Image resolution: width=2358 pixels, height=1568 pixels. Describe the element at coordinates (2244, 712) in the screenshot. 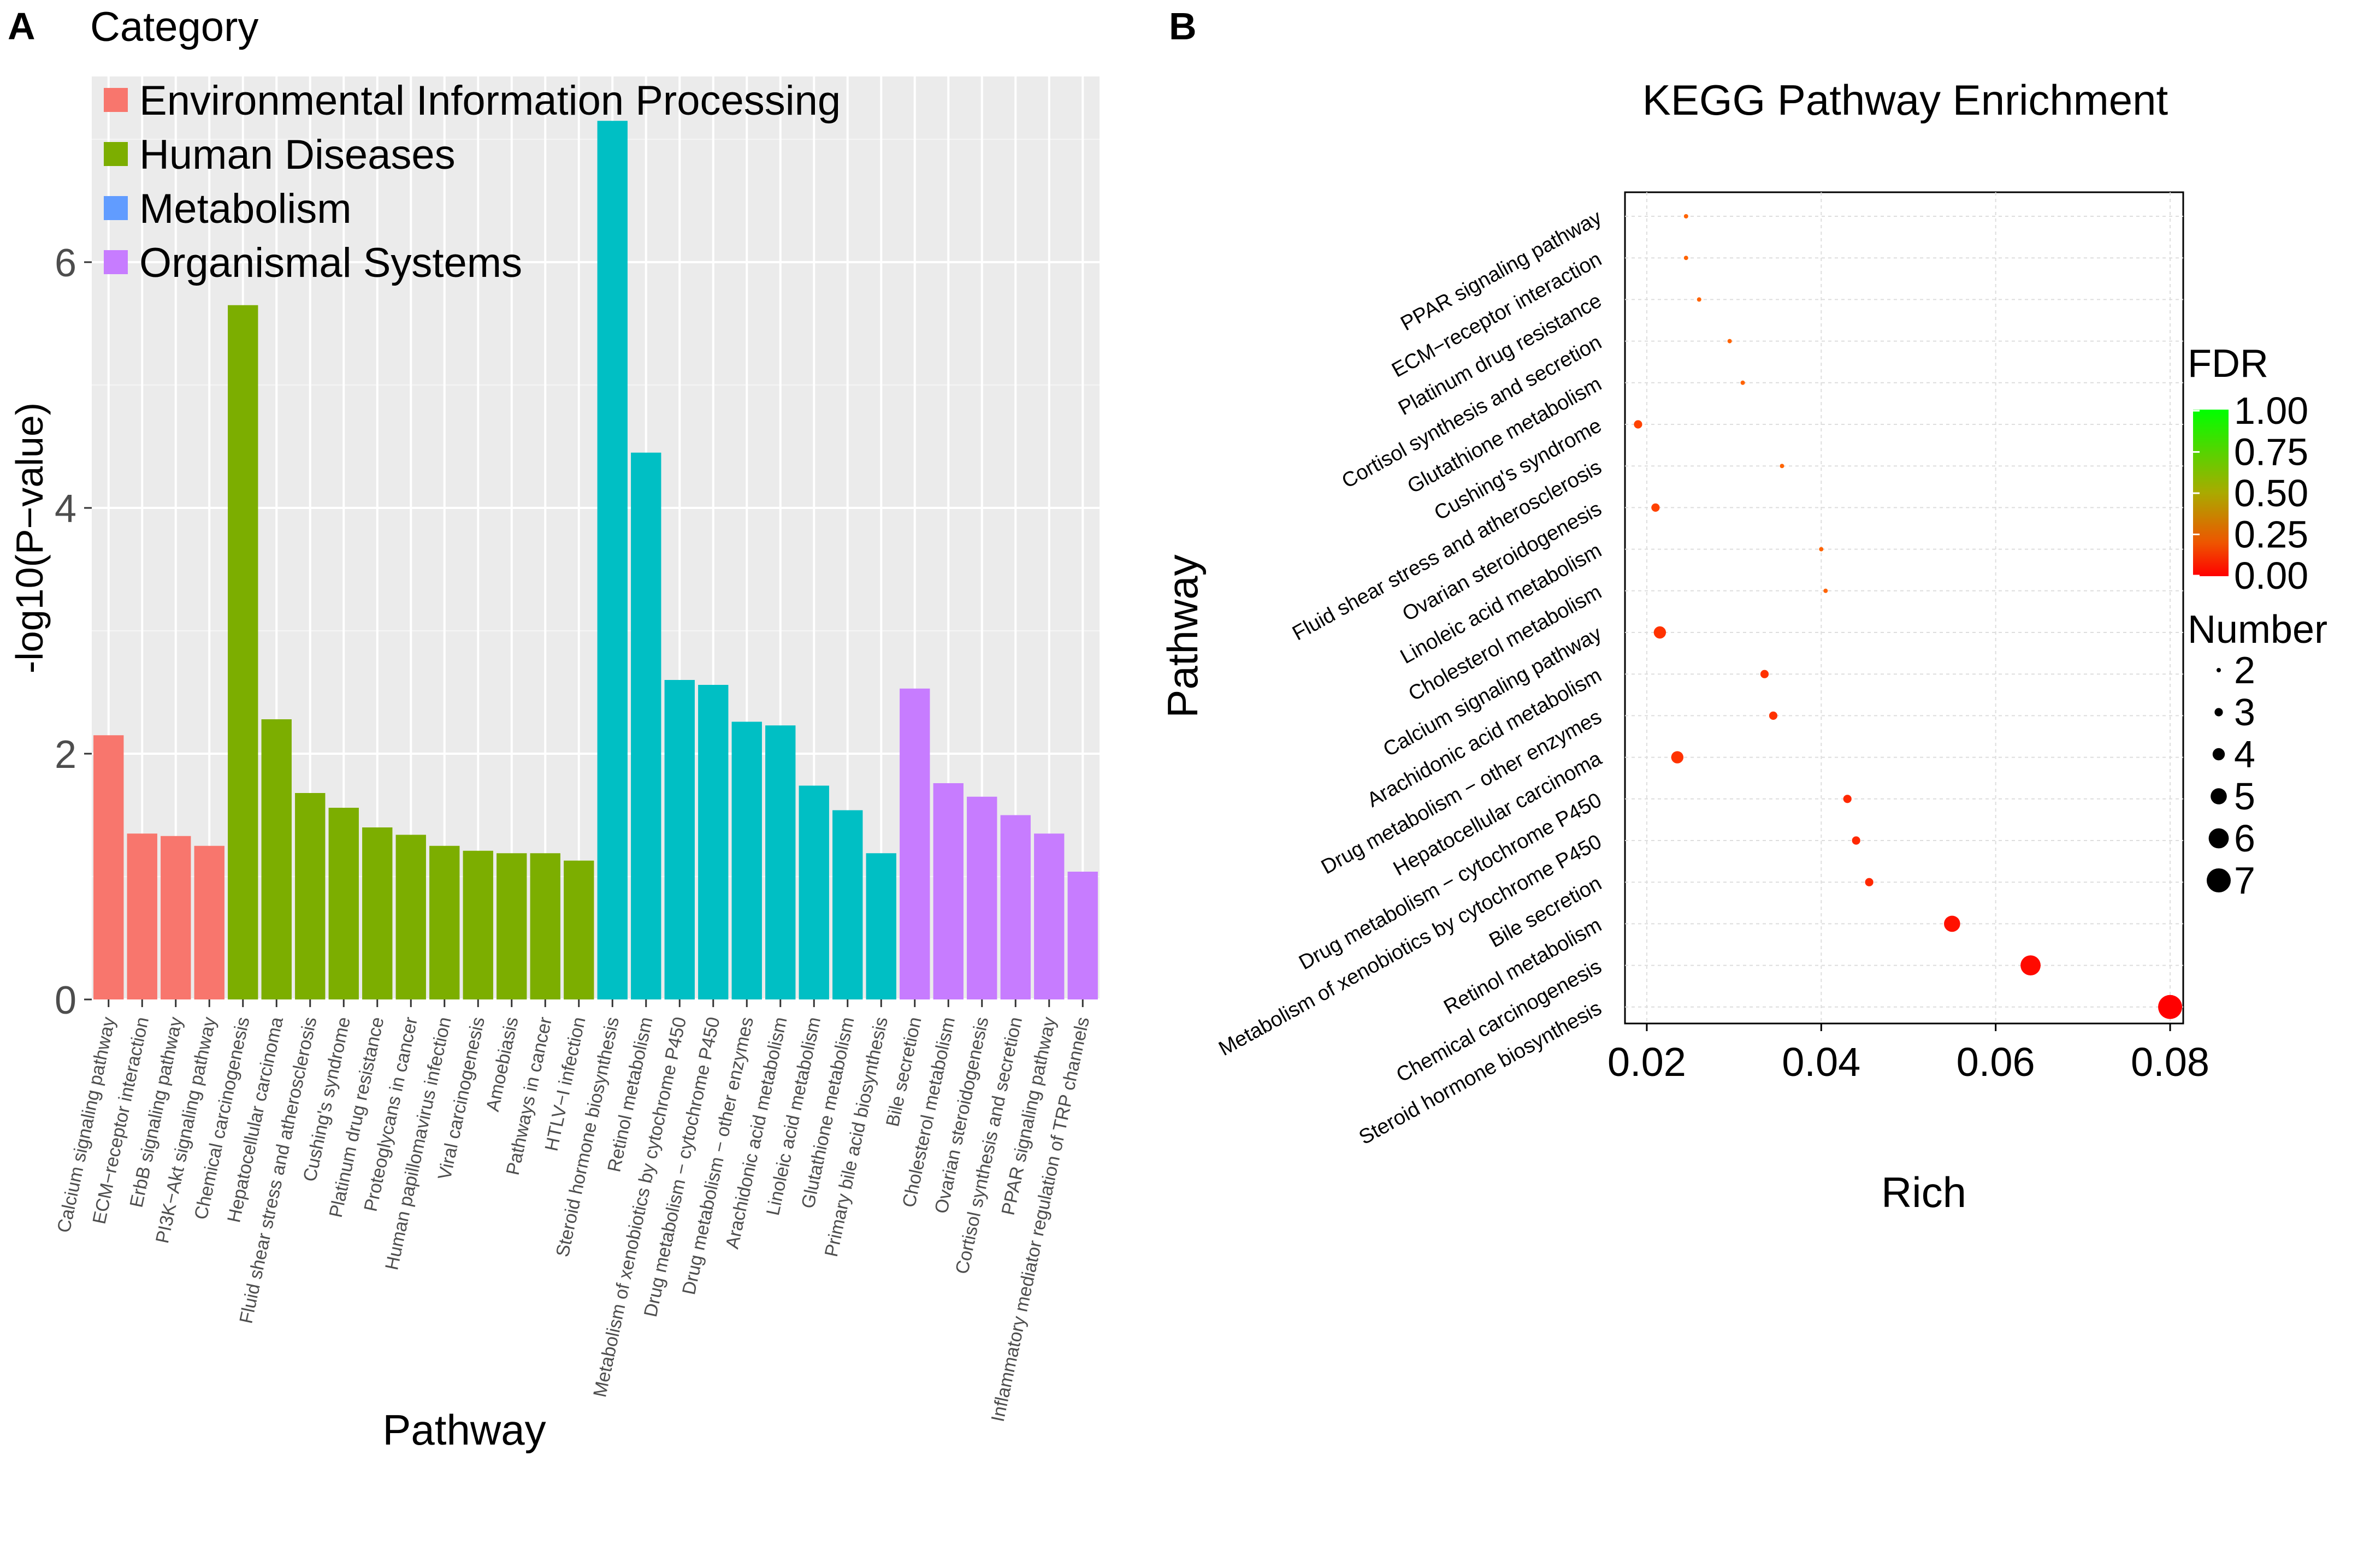

I see `size-legend-label: 3` at that location.